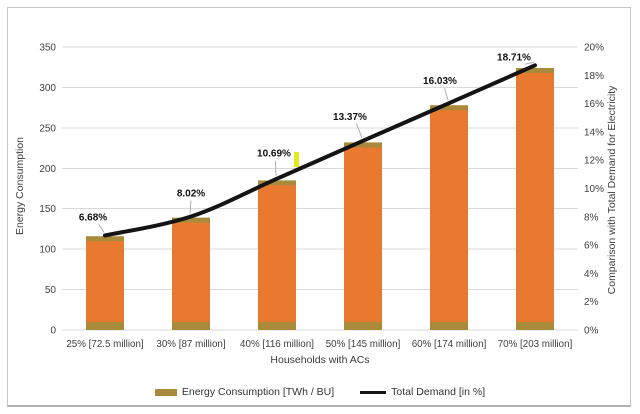  Describe the element at coordinates (53, 331) in the screenshot. I see `y-left-tick-label: 0` at that location.